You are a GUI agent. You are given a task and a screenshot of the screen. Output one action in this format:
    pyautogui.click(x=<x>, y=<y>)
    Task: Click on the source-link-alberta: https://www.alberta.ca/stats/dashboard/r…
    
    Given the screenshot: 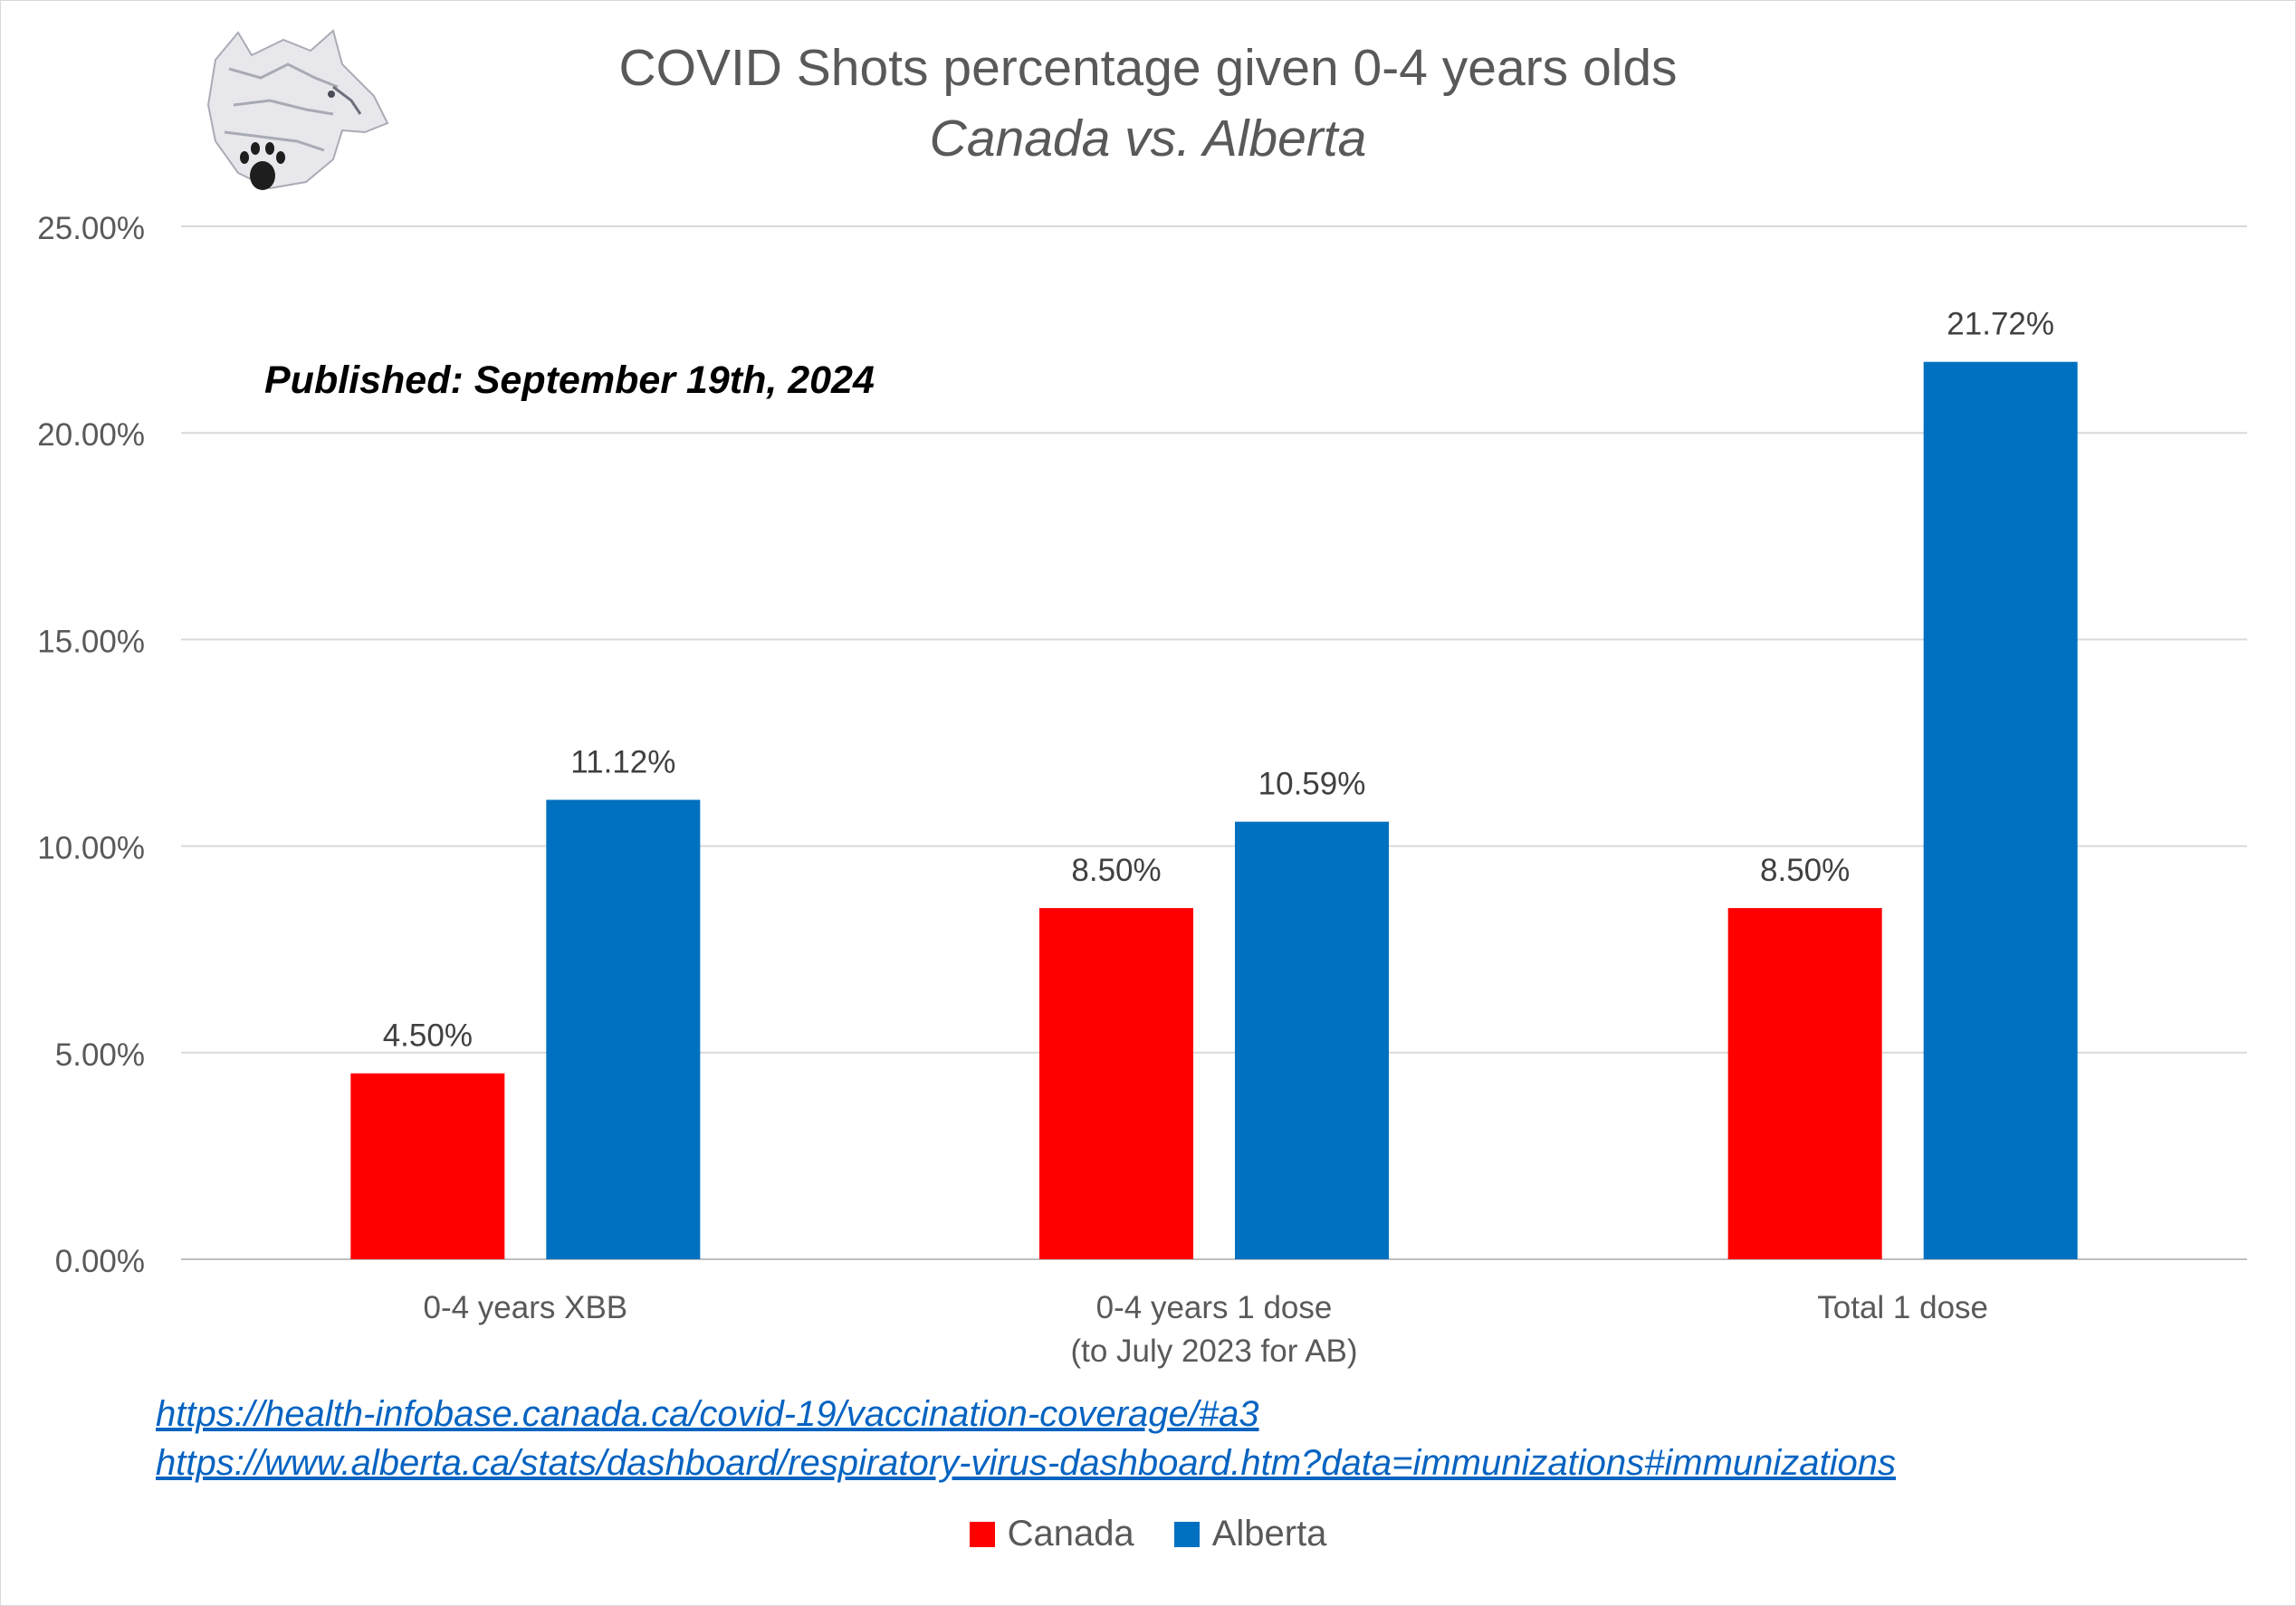 What is the action you would take?
    pyautogui.click(x=1026, y=1463)
    